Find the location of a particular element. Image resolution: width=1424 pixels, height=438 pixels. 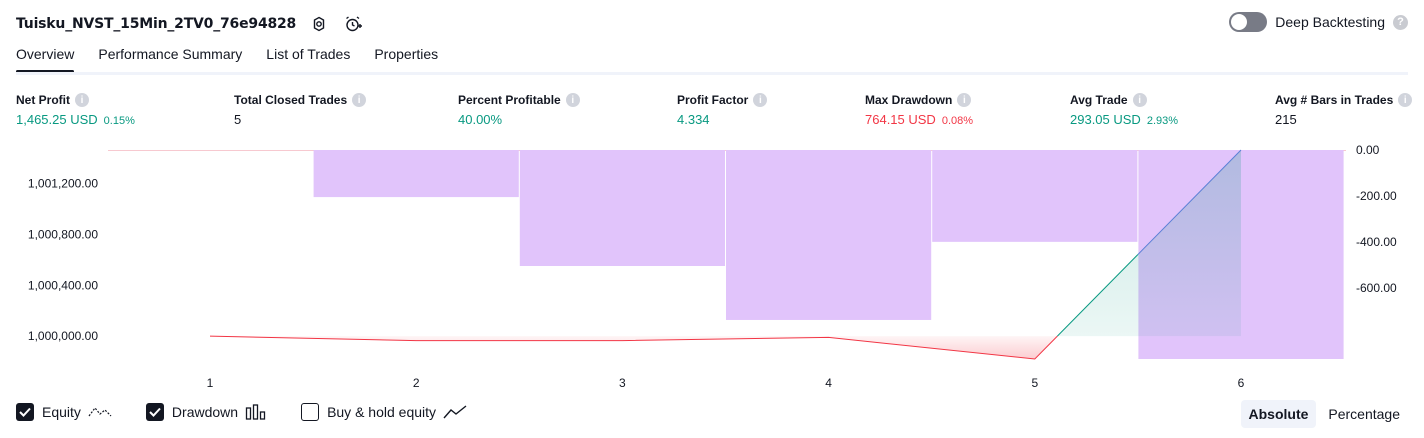

right-axis-tick-label: -200.00 is located at coordinates (1376, 196).